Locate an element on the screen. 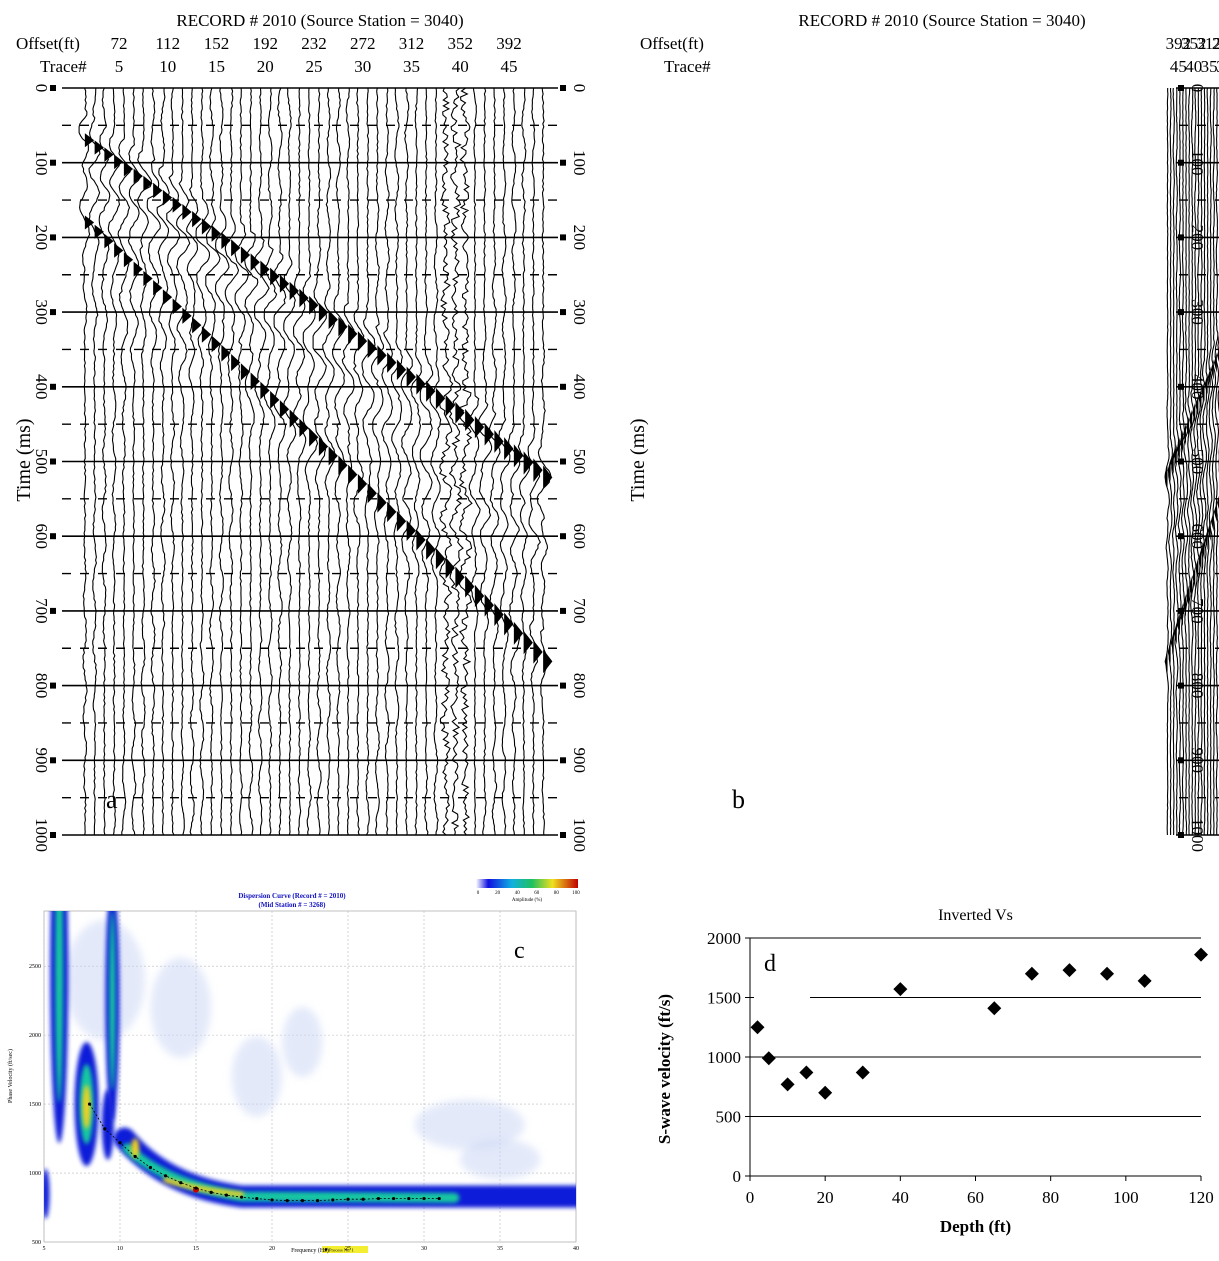 This screenshot has width=1219, height=1261. colorbar-tick-label: 100 is located at coordinates (576, 893).